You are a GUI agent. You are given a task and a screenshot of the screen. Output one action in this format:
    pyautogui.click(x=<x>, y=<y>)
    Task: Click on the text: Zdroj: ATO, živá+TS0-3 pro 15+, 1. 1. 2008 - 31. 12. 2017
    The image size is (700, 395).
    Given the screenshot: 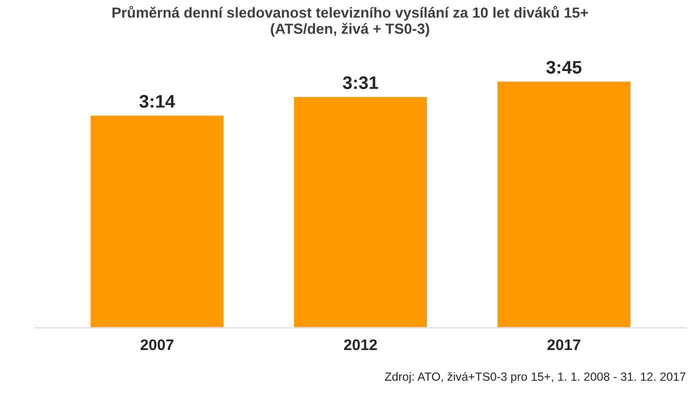 What is the action you would take?
    pyautogui.click(x=535, y=378)
    